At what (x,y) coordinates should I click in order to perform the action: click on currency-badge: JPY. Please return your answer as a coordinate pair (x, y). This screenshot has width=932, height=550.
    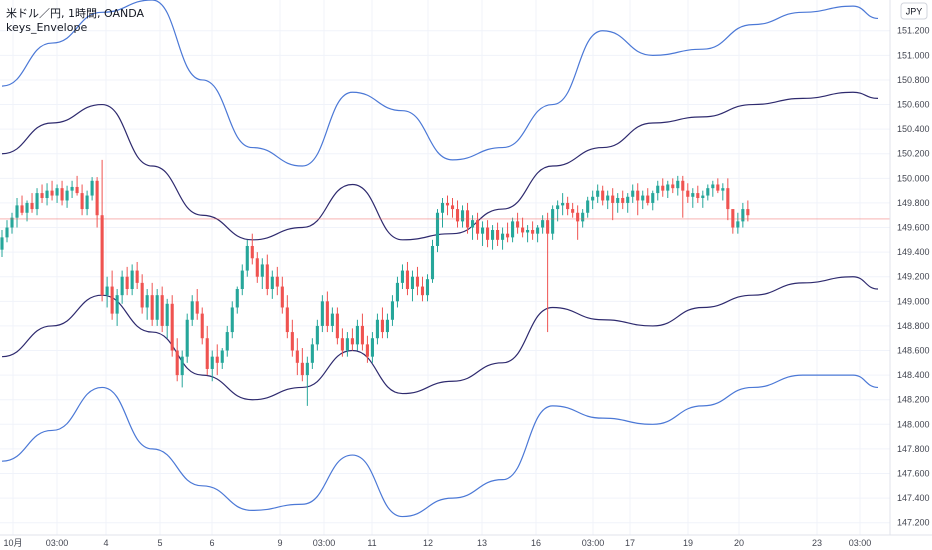
    Looking at the image, I should click on (914, 11).